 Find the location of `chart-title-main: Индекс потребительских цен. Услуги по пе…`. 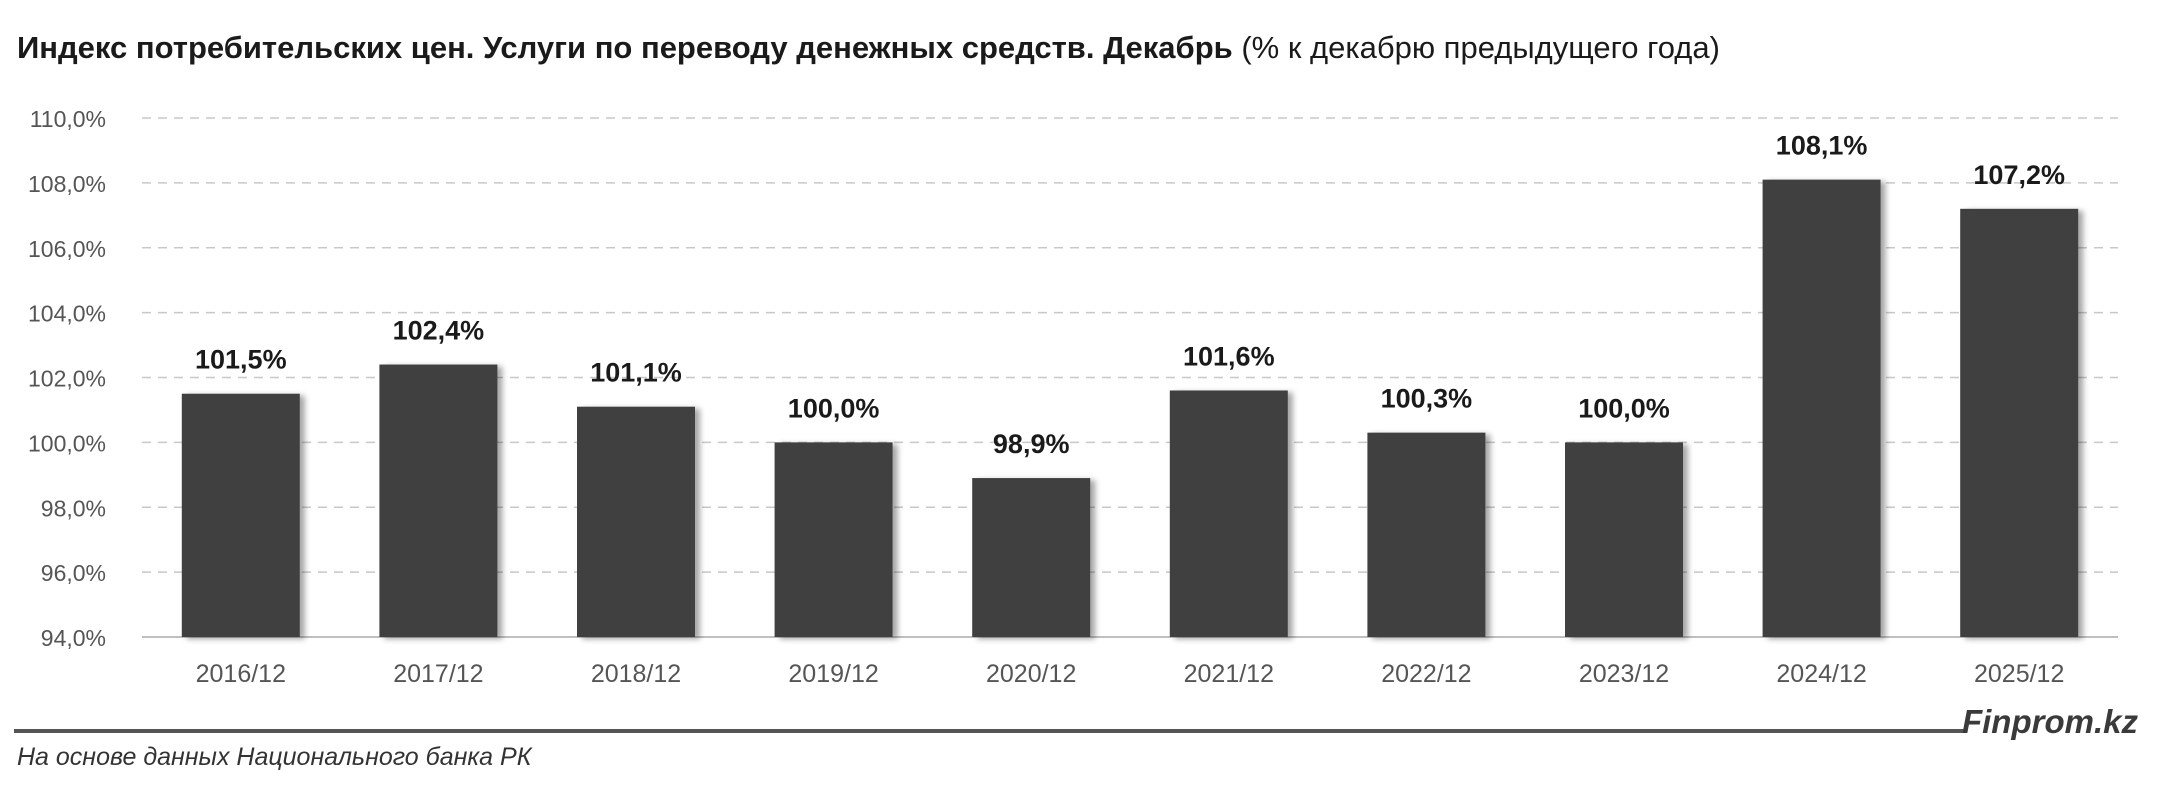

chart-title-main: Индекс потребительских цен. Услуги по пе… is located at coordinates (625, 47).